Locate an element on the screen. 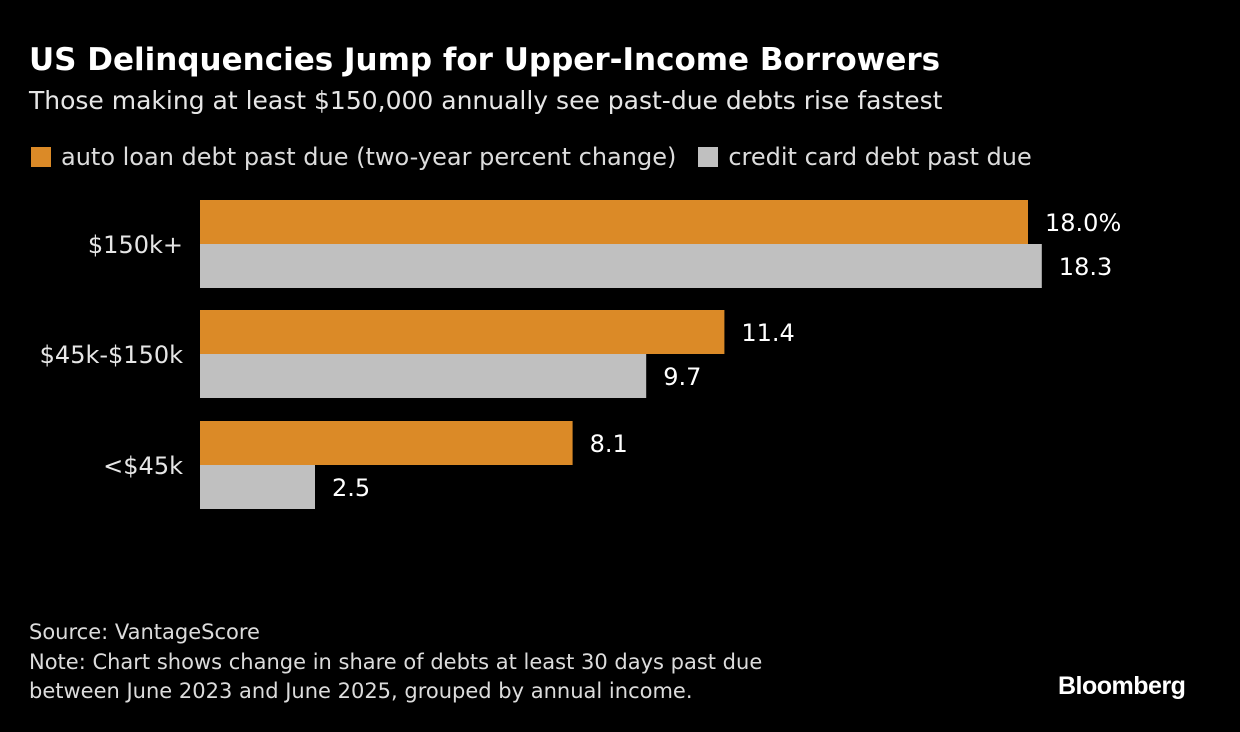  legend-label-credit: credit card debt past due is located at coordinates (880, 157).